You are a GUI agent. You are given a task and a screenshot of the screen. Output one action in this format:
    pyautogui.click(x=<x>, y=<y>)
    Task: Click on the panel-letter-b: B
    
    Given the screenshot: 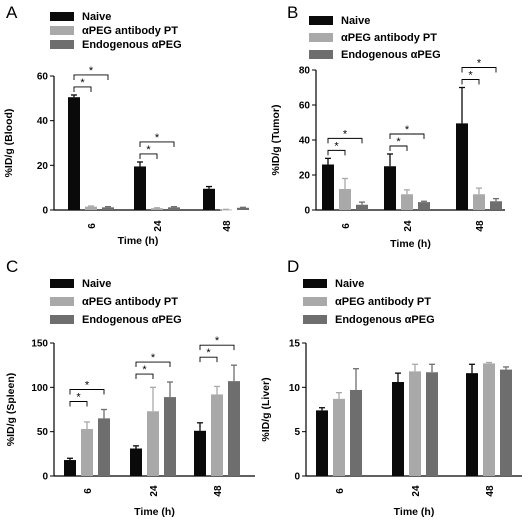 What is the action you would take?
    pyautogui.click(x=292, y=12)
    